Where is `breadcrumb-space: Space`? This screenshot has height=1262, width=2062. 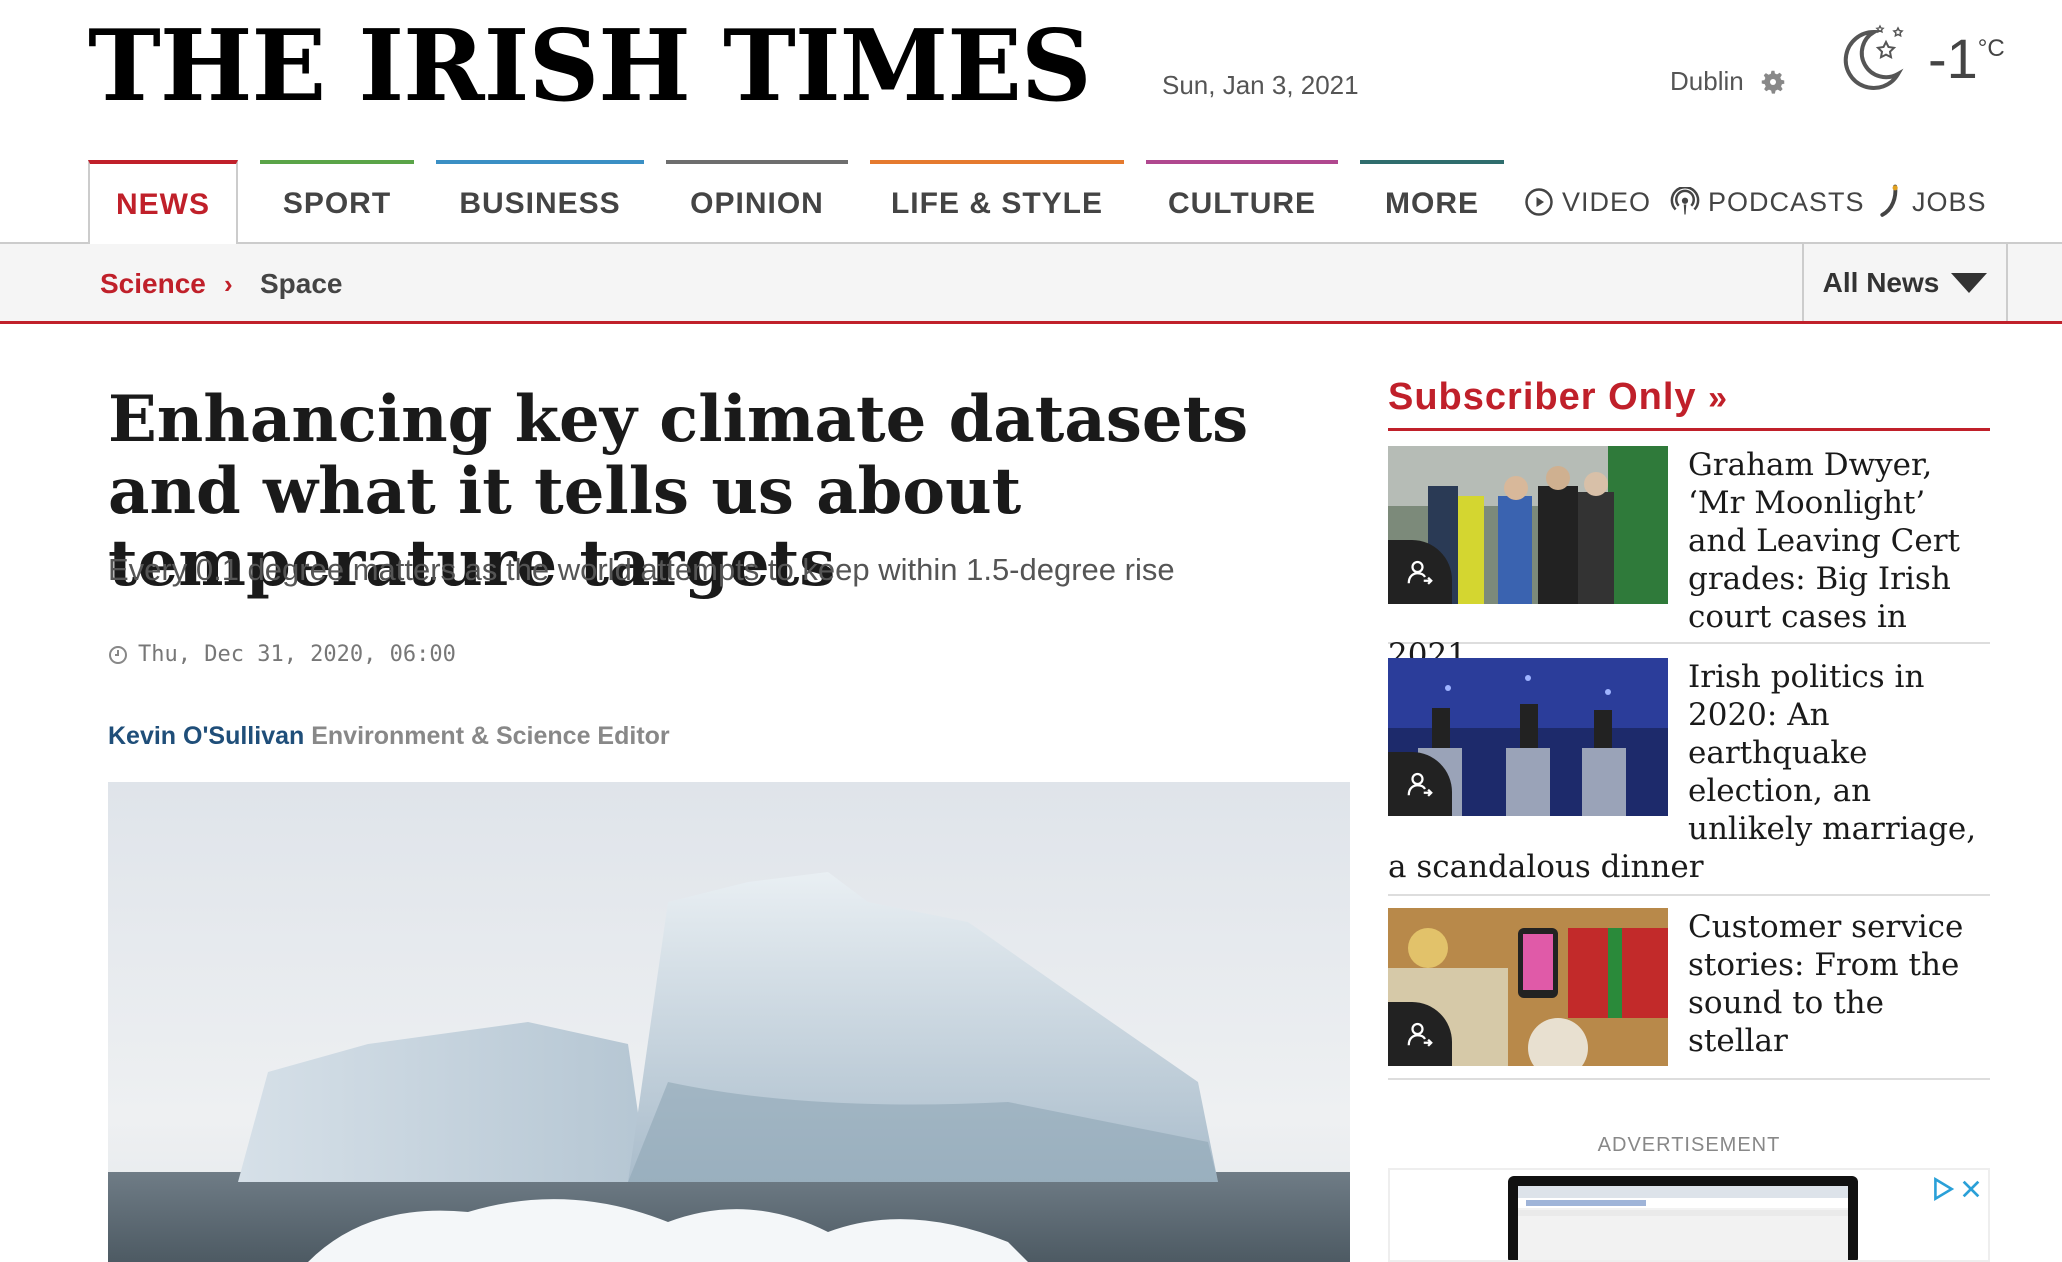
breadcrumb-space: Space is located at coordinates (301, 283).